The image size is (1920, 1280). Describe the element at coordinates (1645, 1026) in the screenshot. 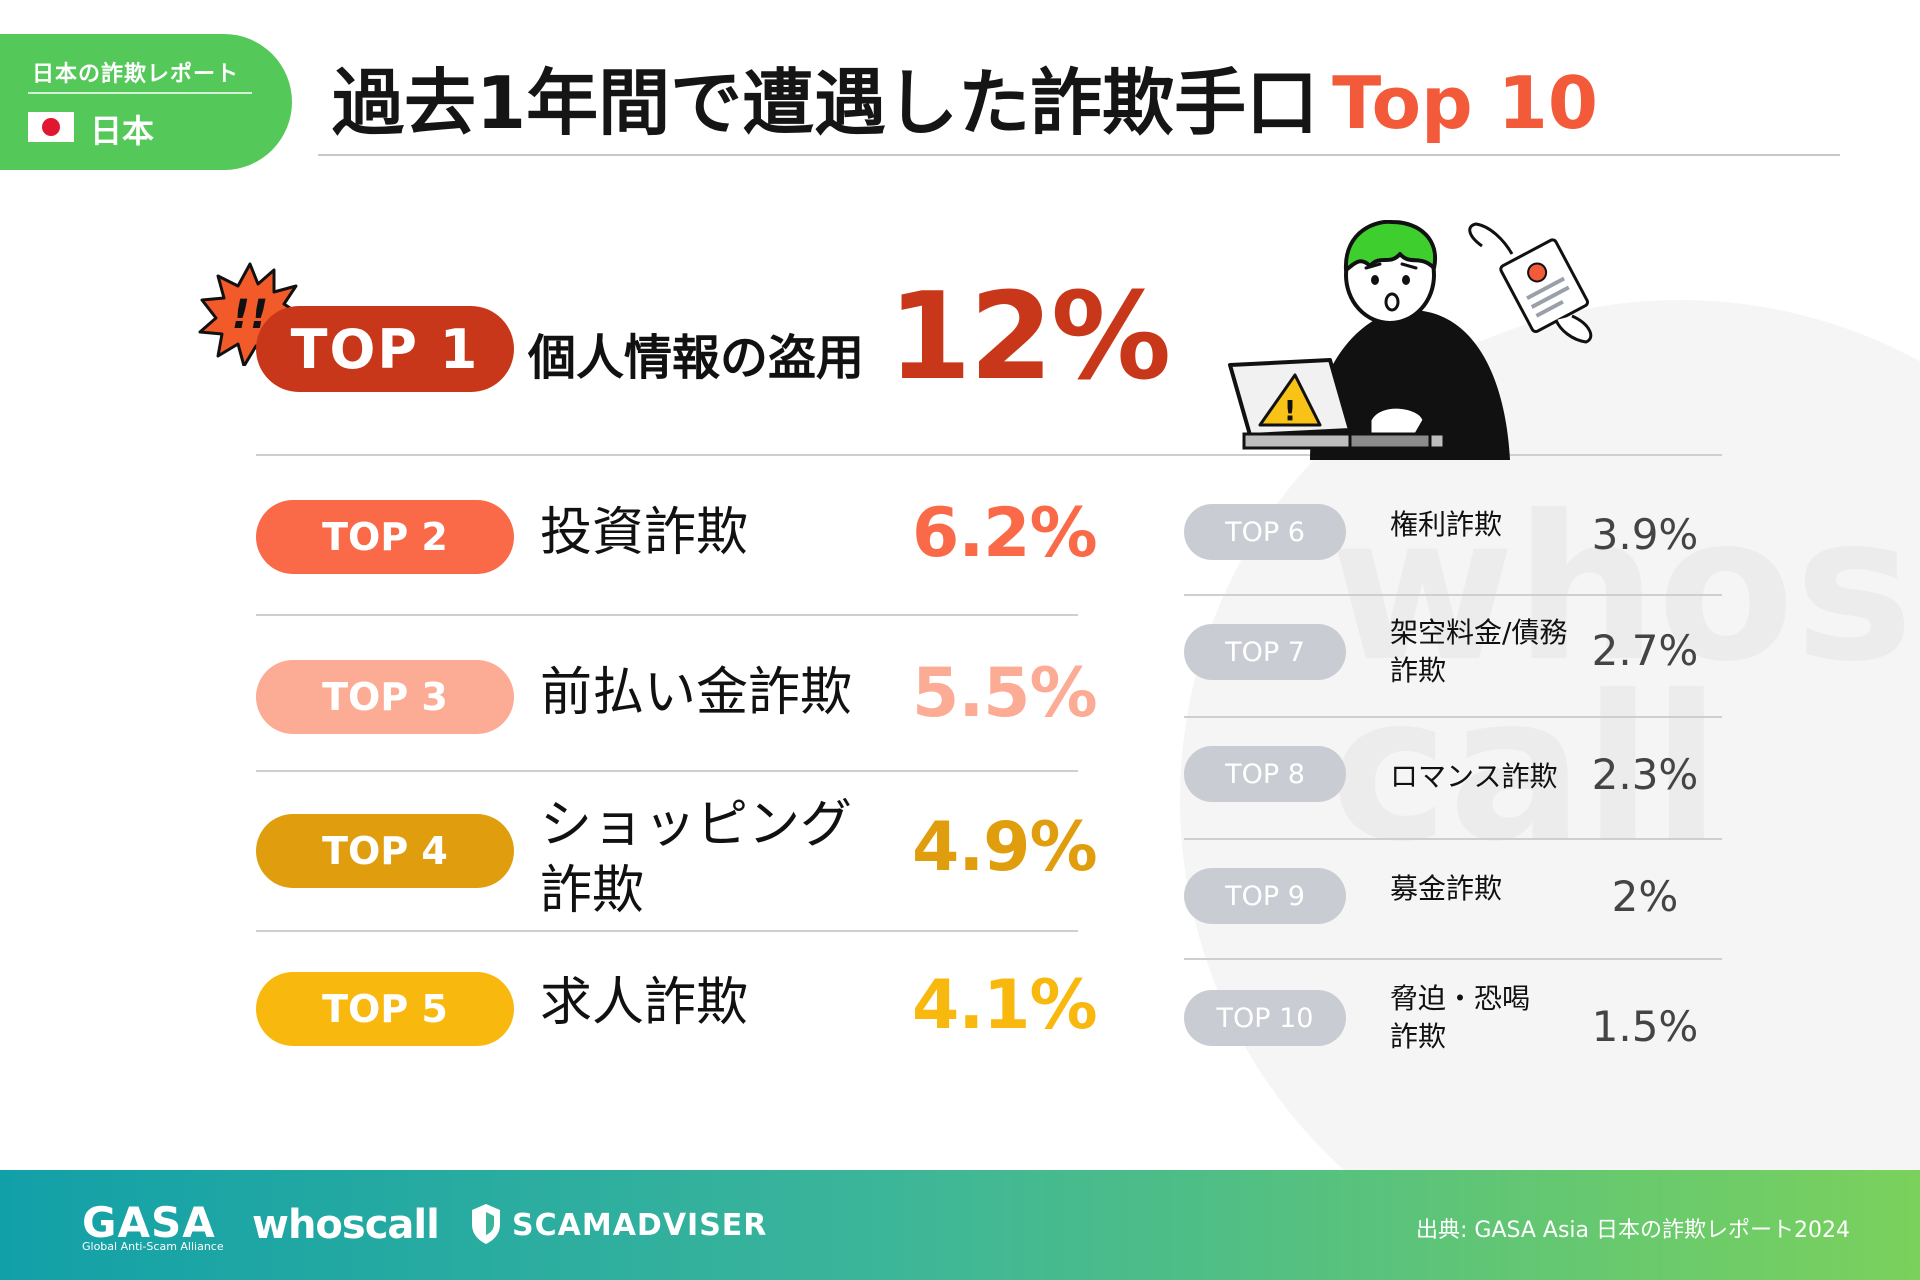

I see `scam-value-top10: 1.5%` at that location.